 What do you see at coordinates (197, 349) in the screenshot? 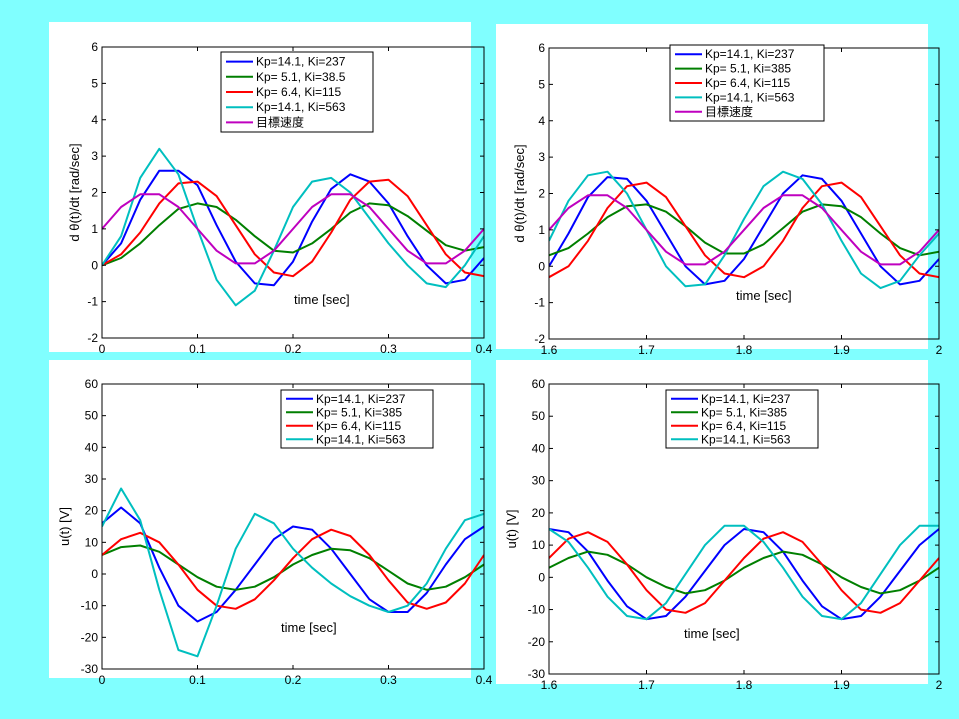
I see `x-tick-label: 0.1` at bounding box center [197, 349].